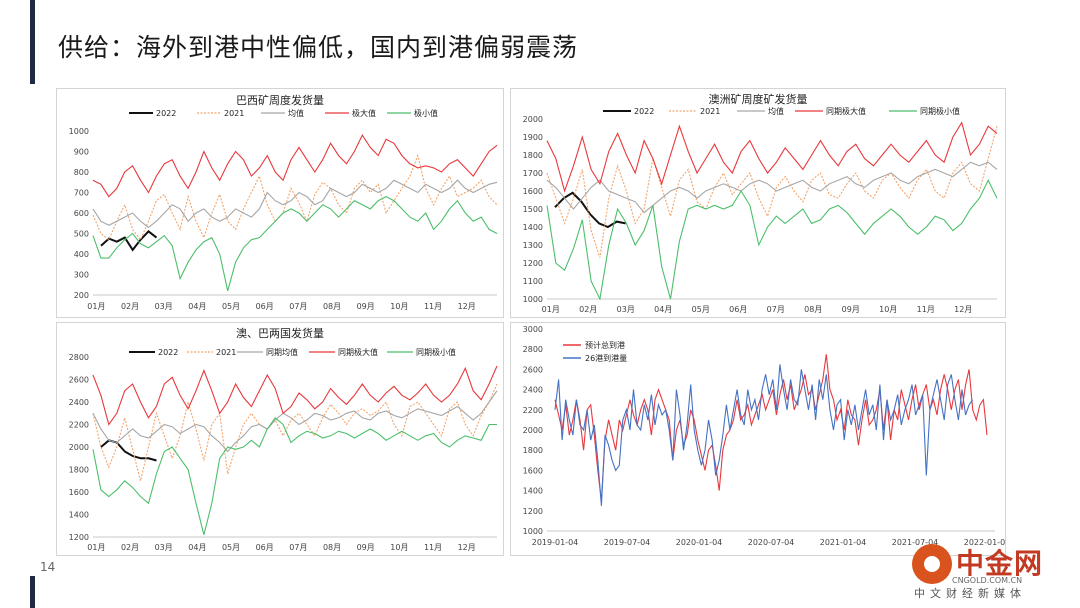 Image resolution: width=1080 pixels, height=608 pixels. What do you see at coordinates (32, 42) in the screenshot?
I see `accent-bar-top` at bounding box center [32, 42].